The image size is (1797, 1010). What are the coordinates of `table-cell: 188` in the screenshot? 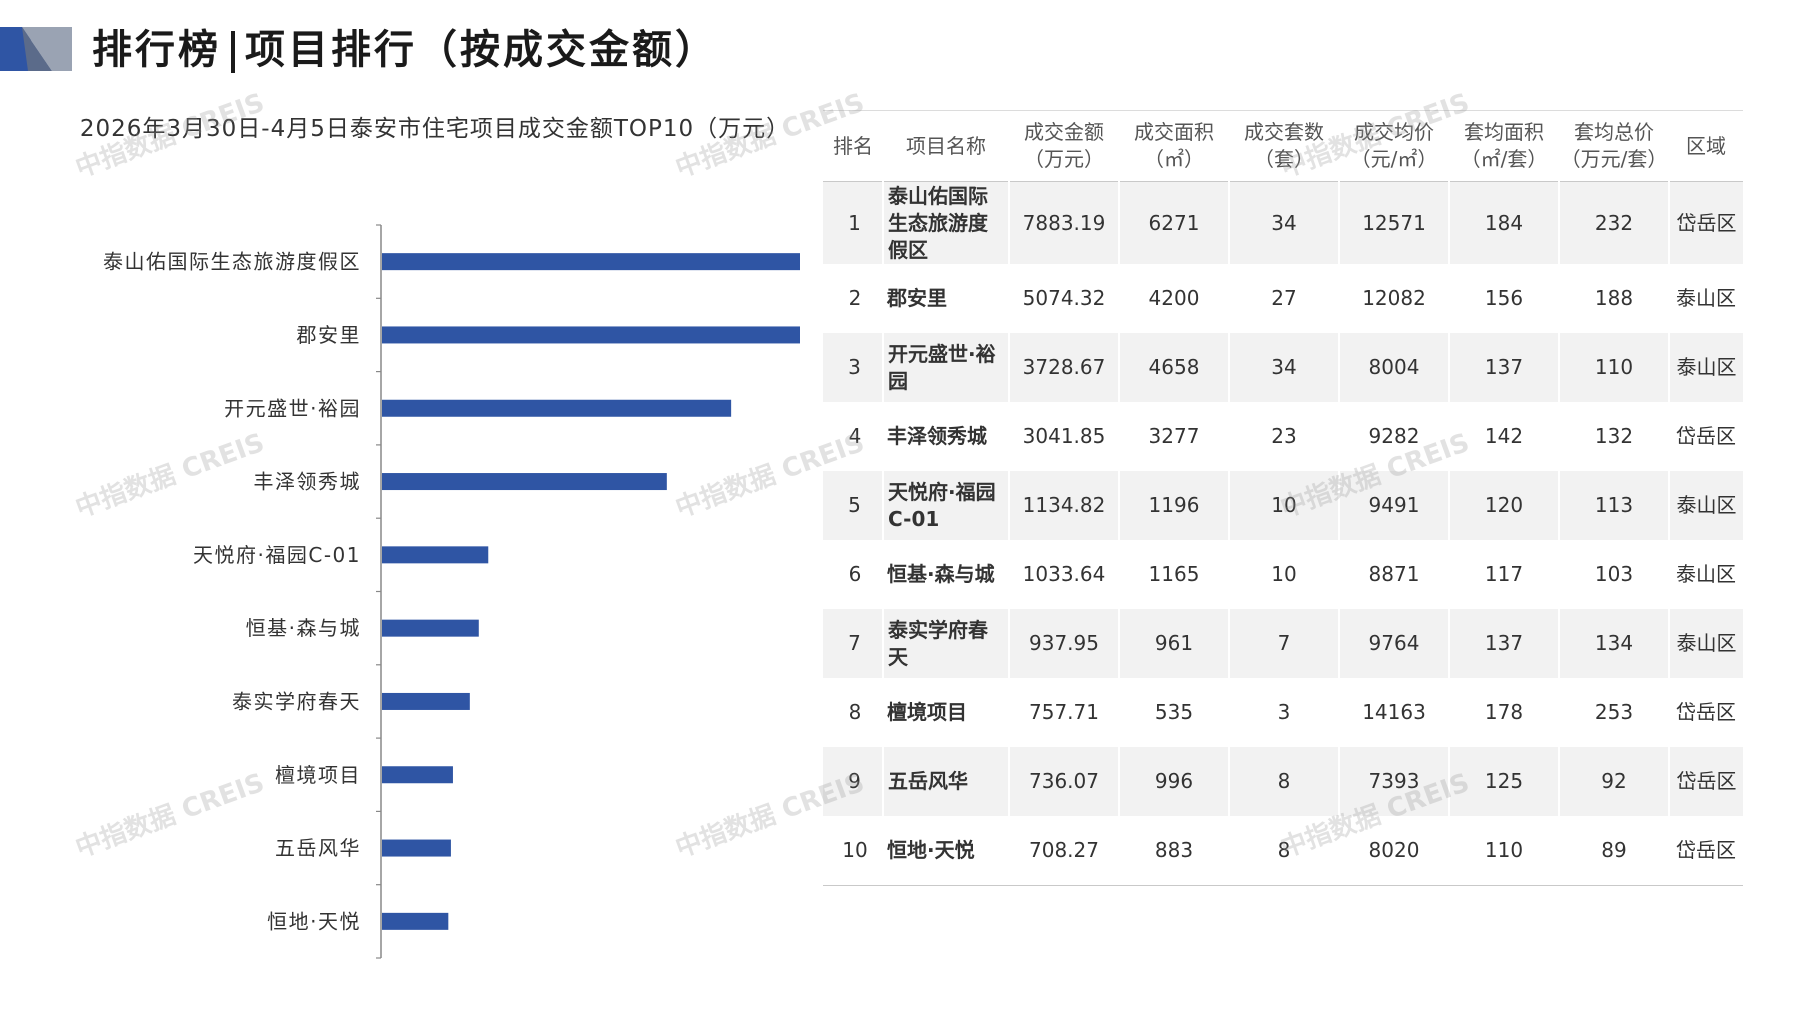 It's located at (1614, 298).